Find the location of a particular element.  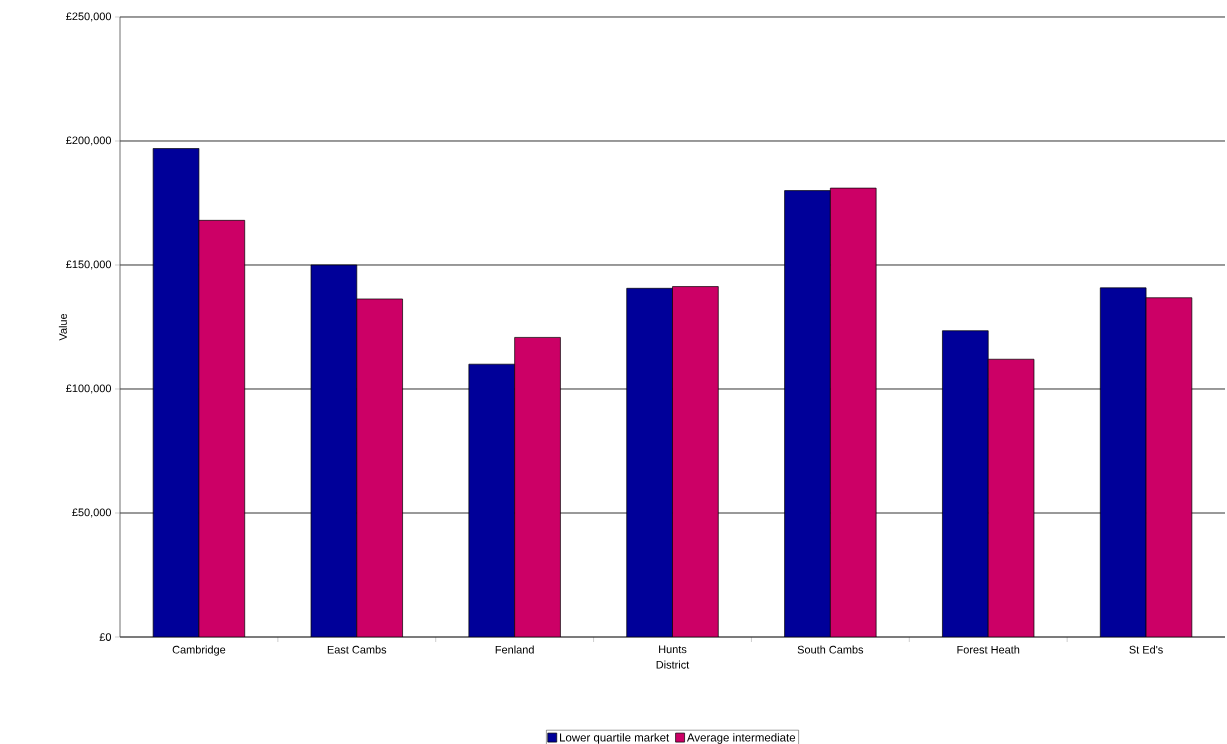

x-tick-label: Fenland is located at coordinates (514, 649).